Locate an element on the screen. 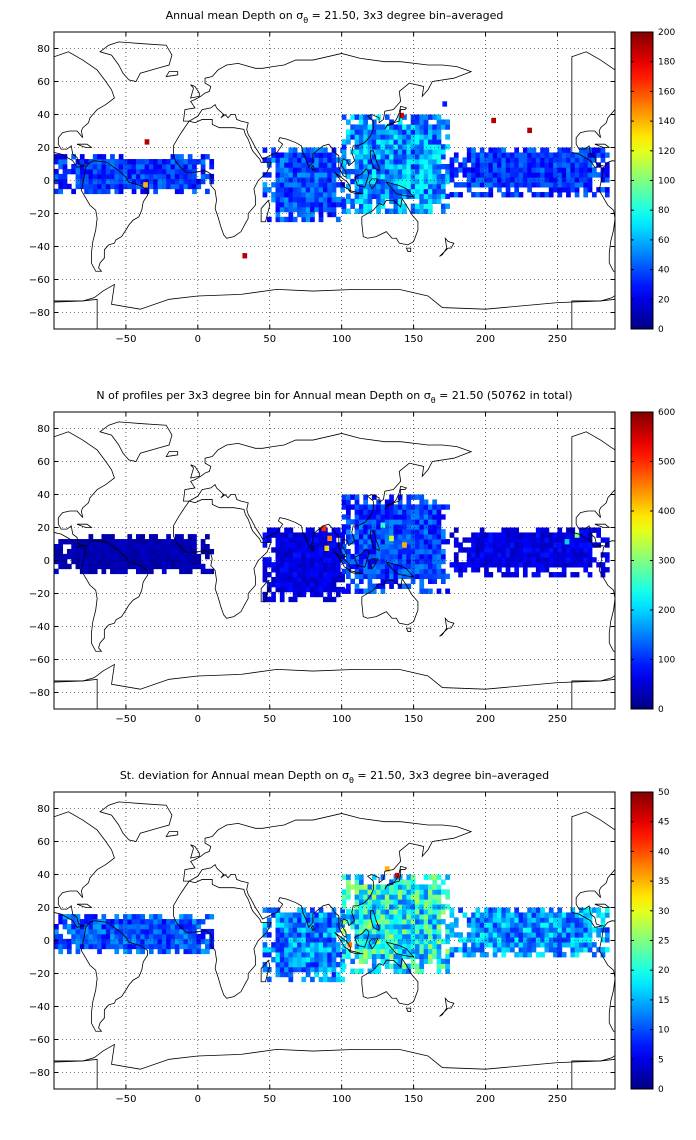  colorbar-tick-label: 100 is located at coordinates (666, 182).